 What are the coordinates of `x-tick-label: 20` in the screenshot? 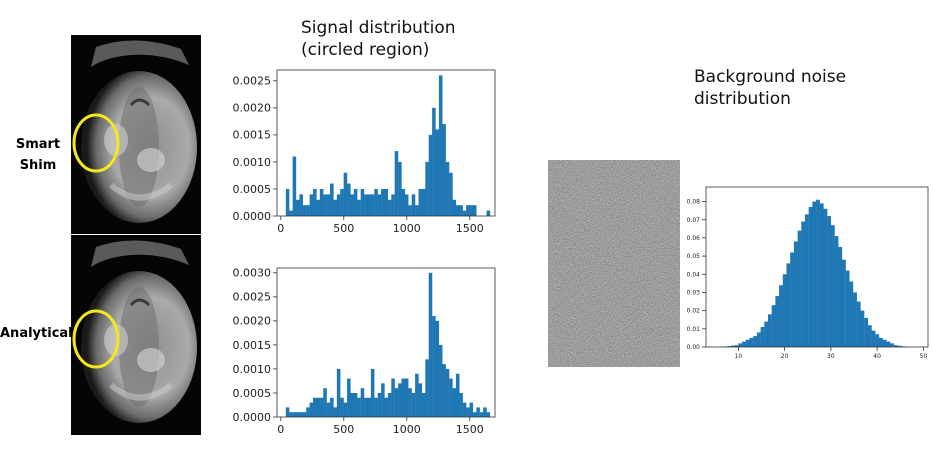 It's located at (785, 356).